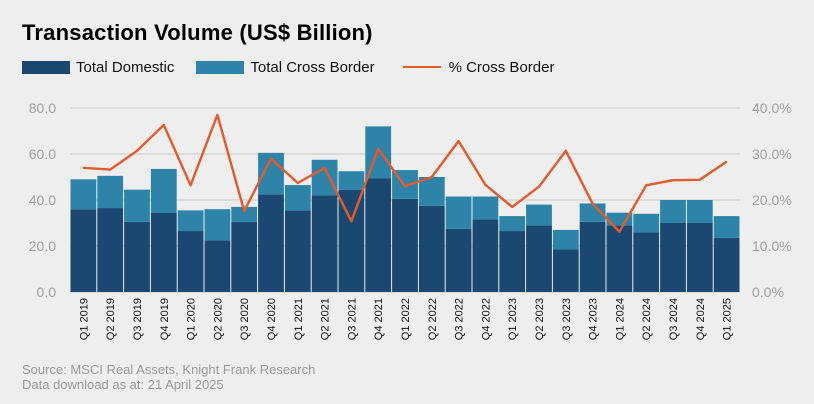 The height and width of the screenshot is (404, 814). What do you see at coordinates (123, 384) in the screenshot?
I see `data-download-line: Data download as at: 21 April 2025` at bounding box center [123, 384].